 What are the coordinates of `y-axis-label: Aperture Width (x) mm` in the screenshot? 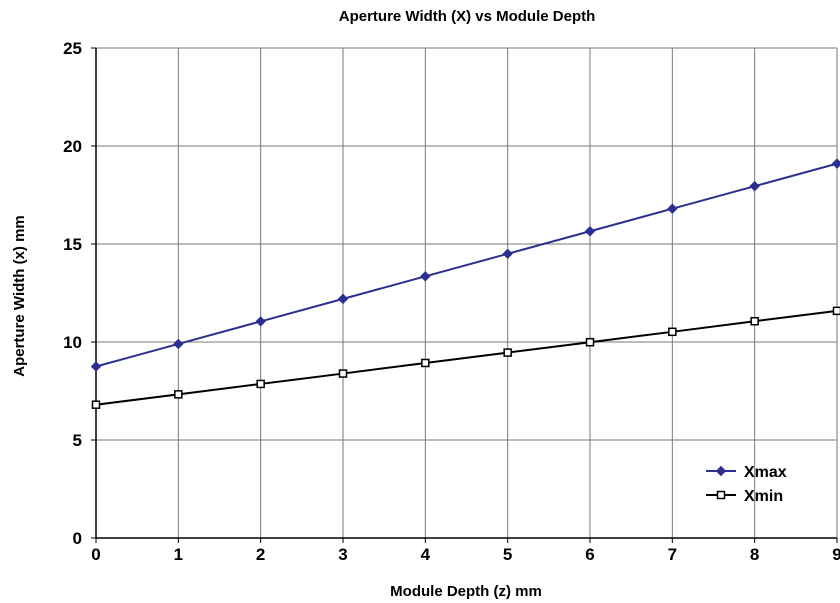 It's located at (19, 296).